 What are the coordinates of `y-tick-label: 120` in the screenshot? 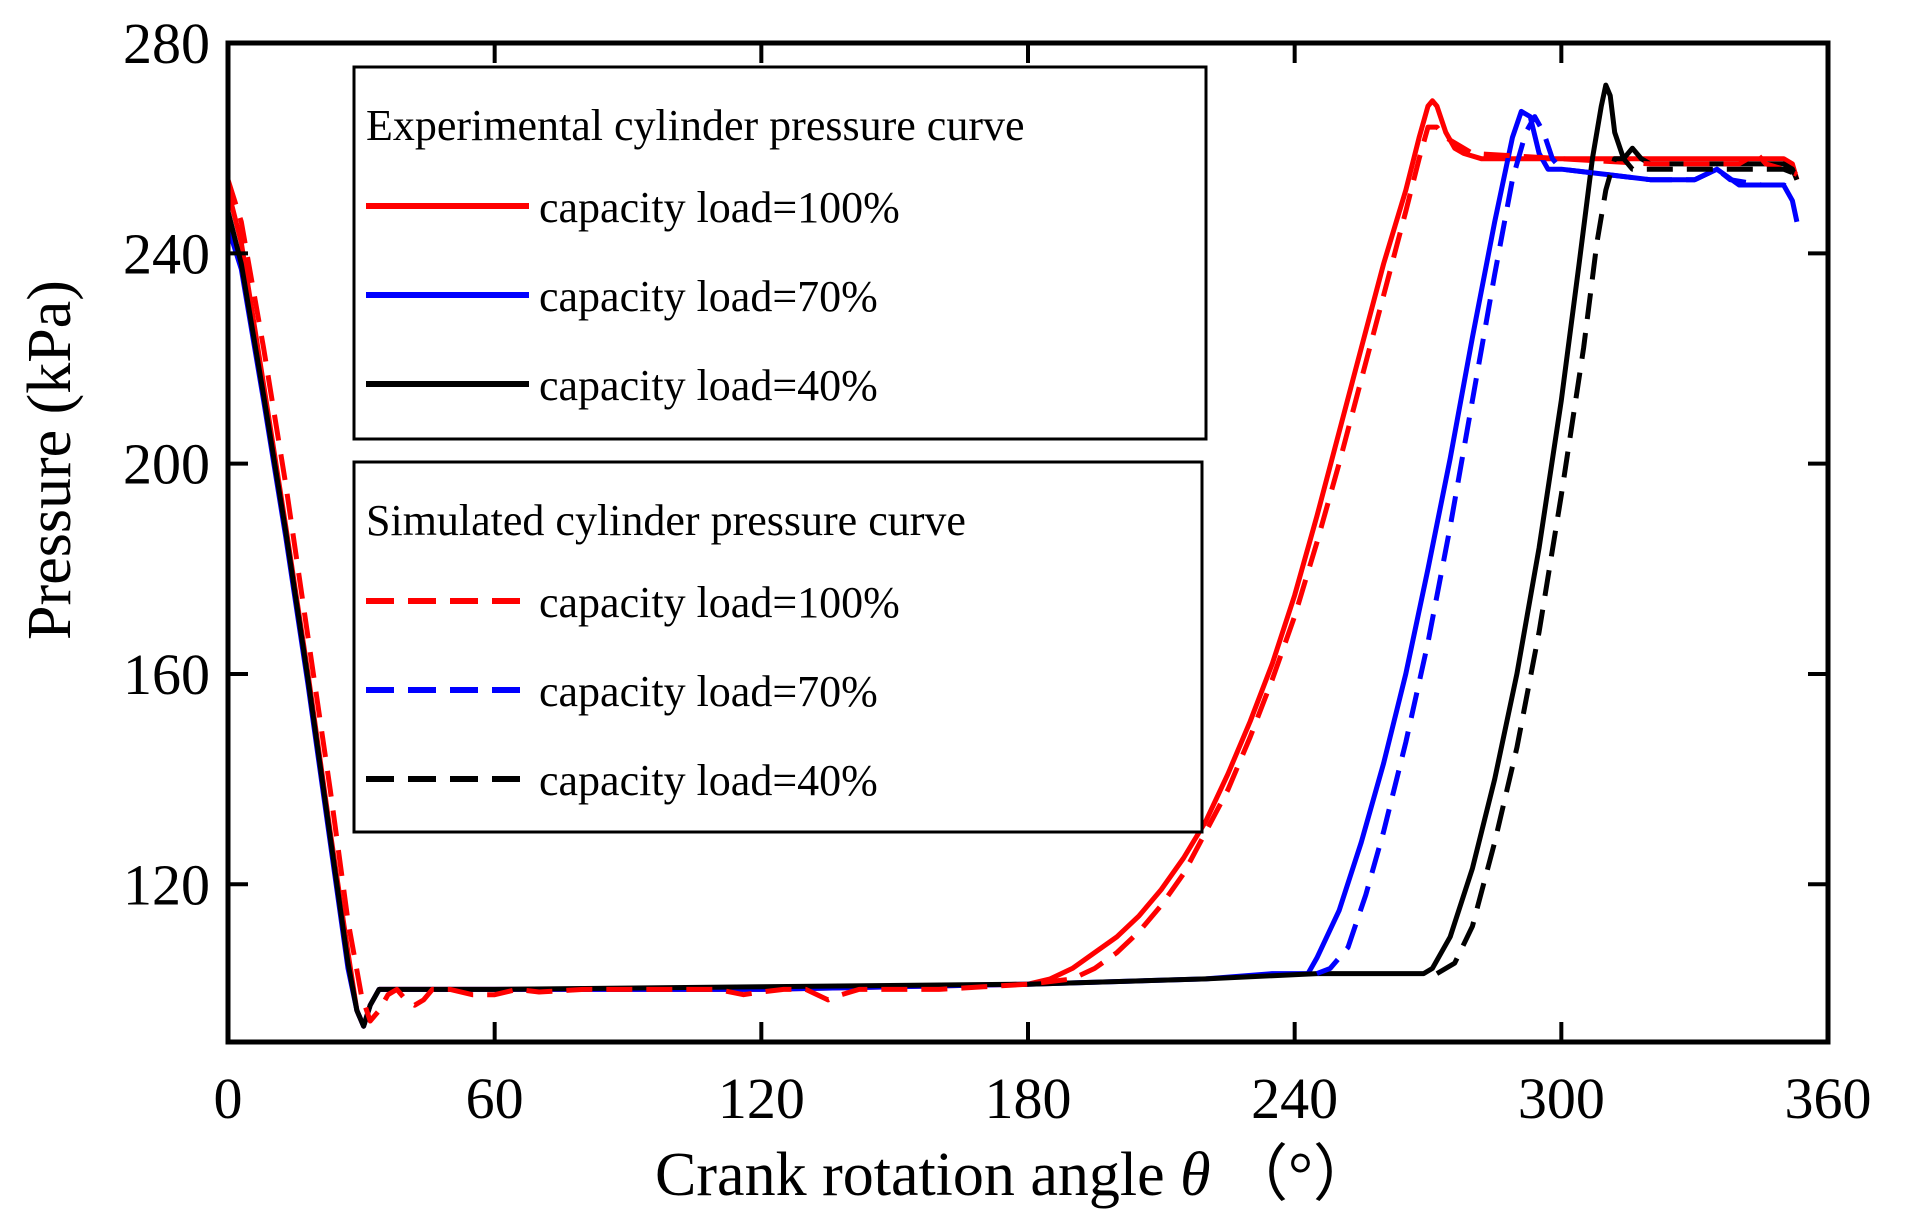 It's located at (166, 884).